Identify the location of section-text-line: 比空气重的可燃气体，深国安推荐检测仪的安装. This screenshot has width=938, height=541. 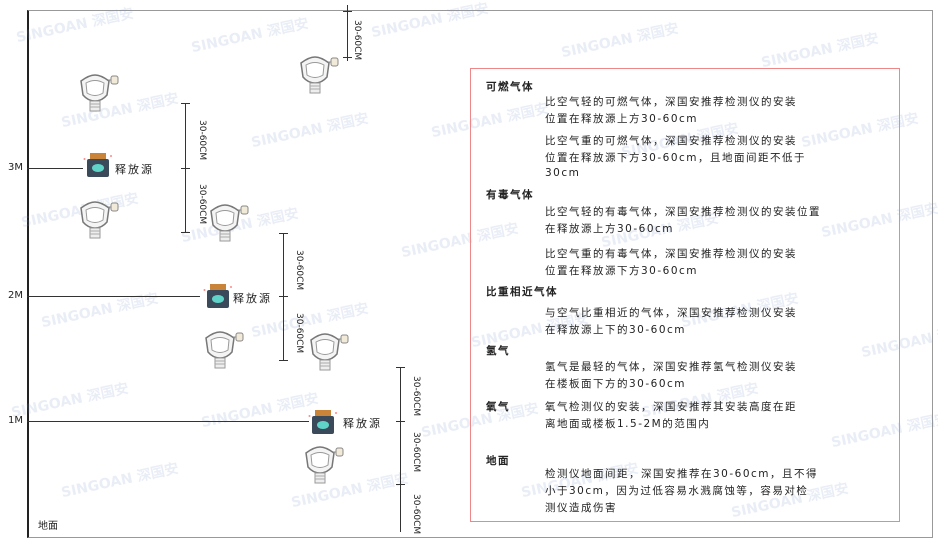
(671, 141).